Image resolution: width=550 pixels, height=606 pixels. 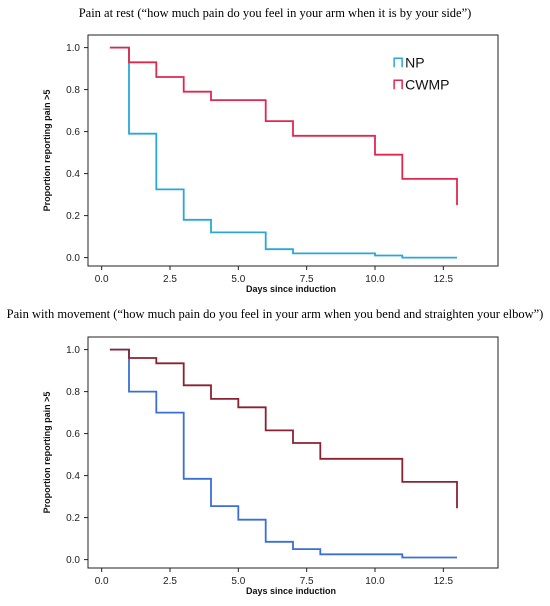 What do you see at coordinates (427, 84) in the screenshot?
I see `legend-label-cwmp: CWMP` at bounding box center [427, 84].